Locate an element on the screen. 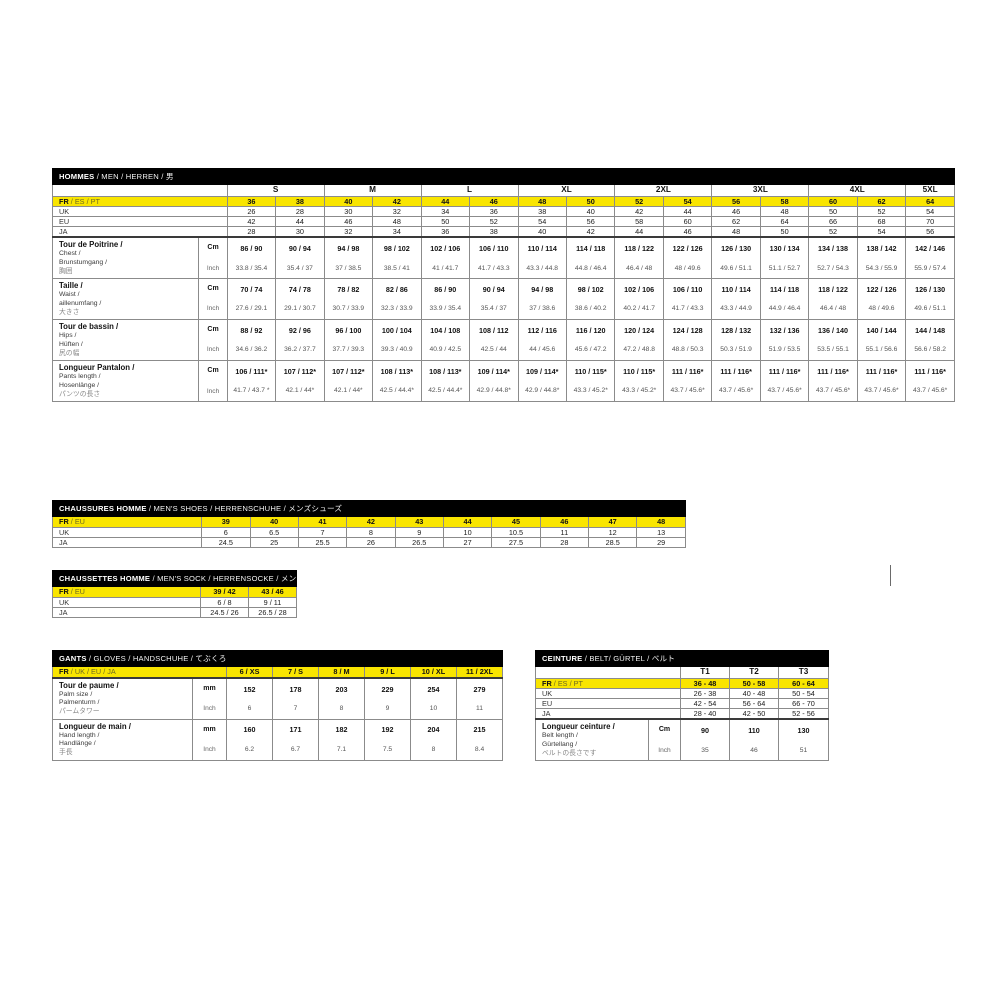 This screenshot has height=1005, width=1005. region-size-value: 30 is located at coordinates (348, 211).